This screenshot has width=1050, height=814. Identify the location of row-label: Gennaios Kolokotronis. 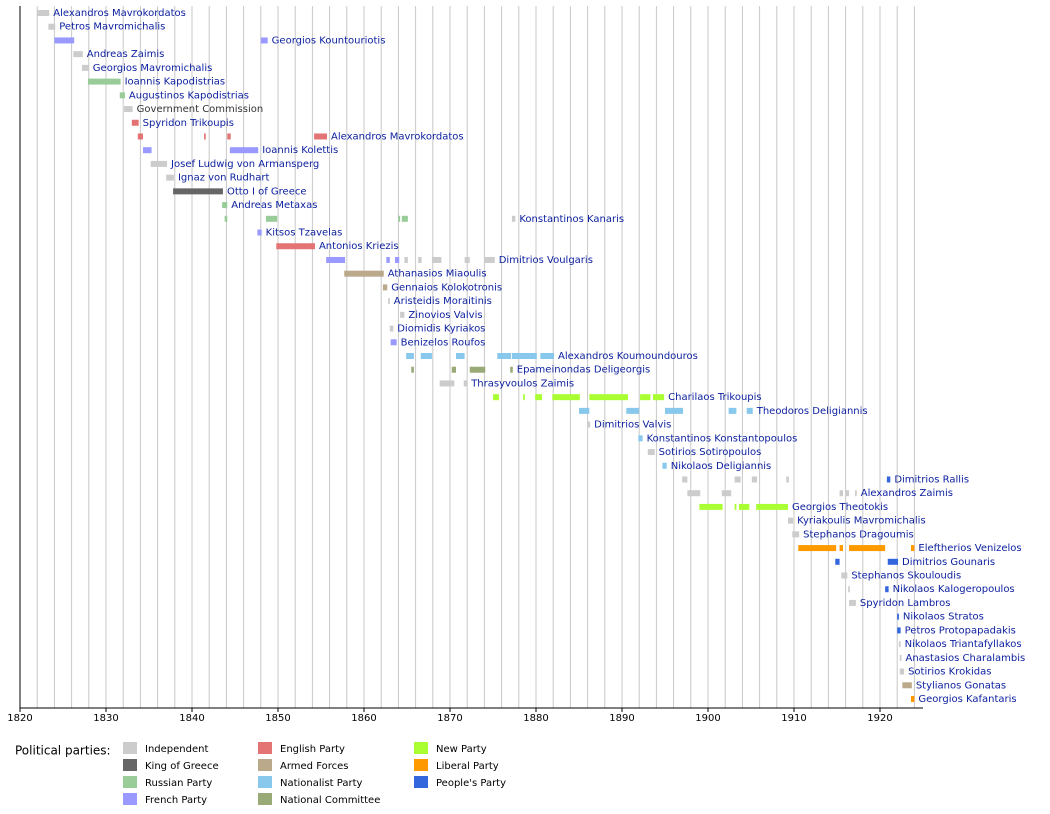
(446, 287).